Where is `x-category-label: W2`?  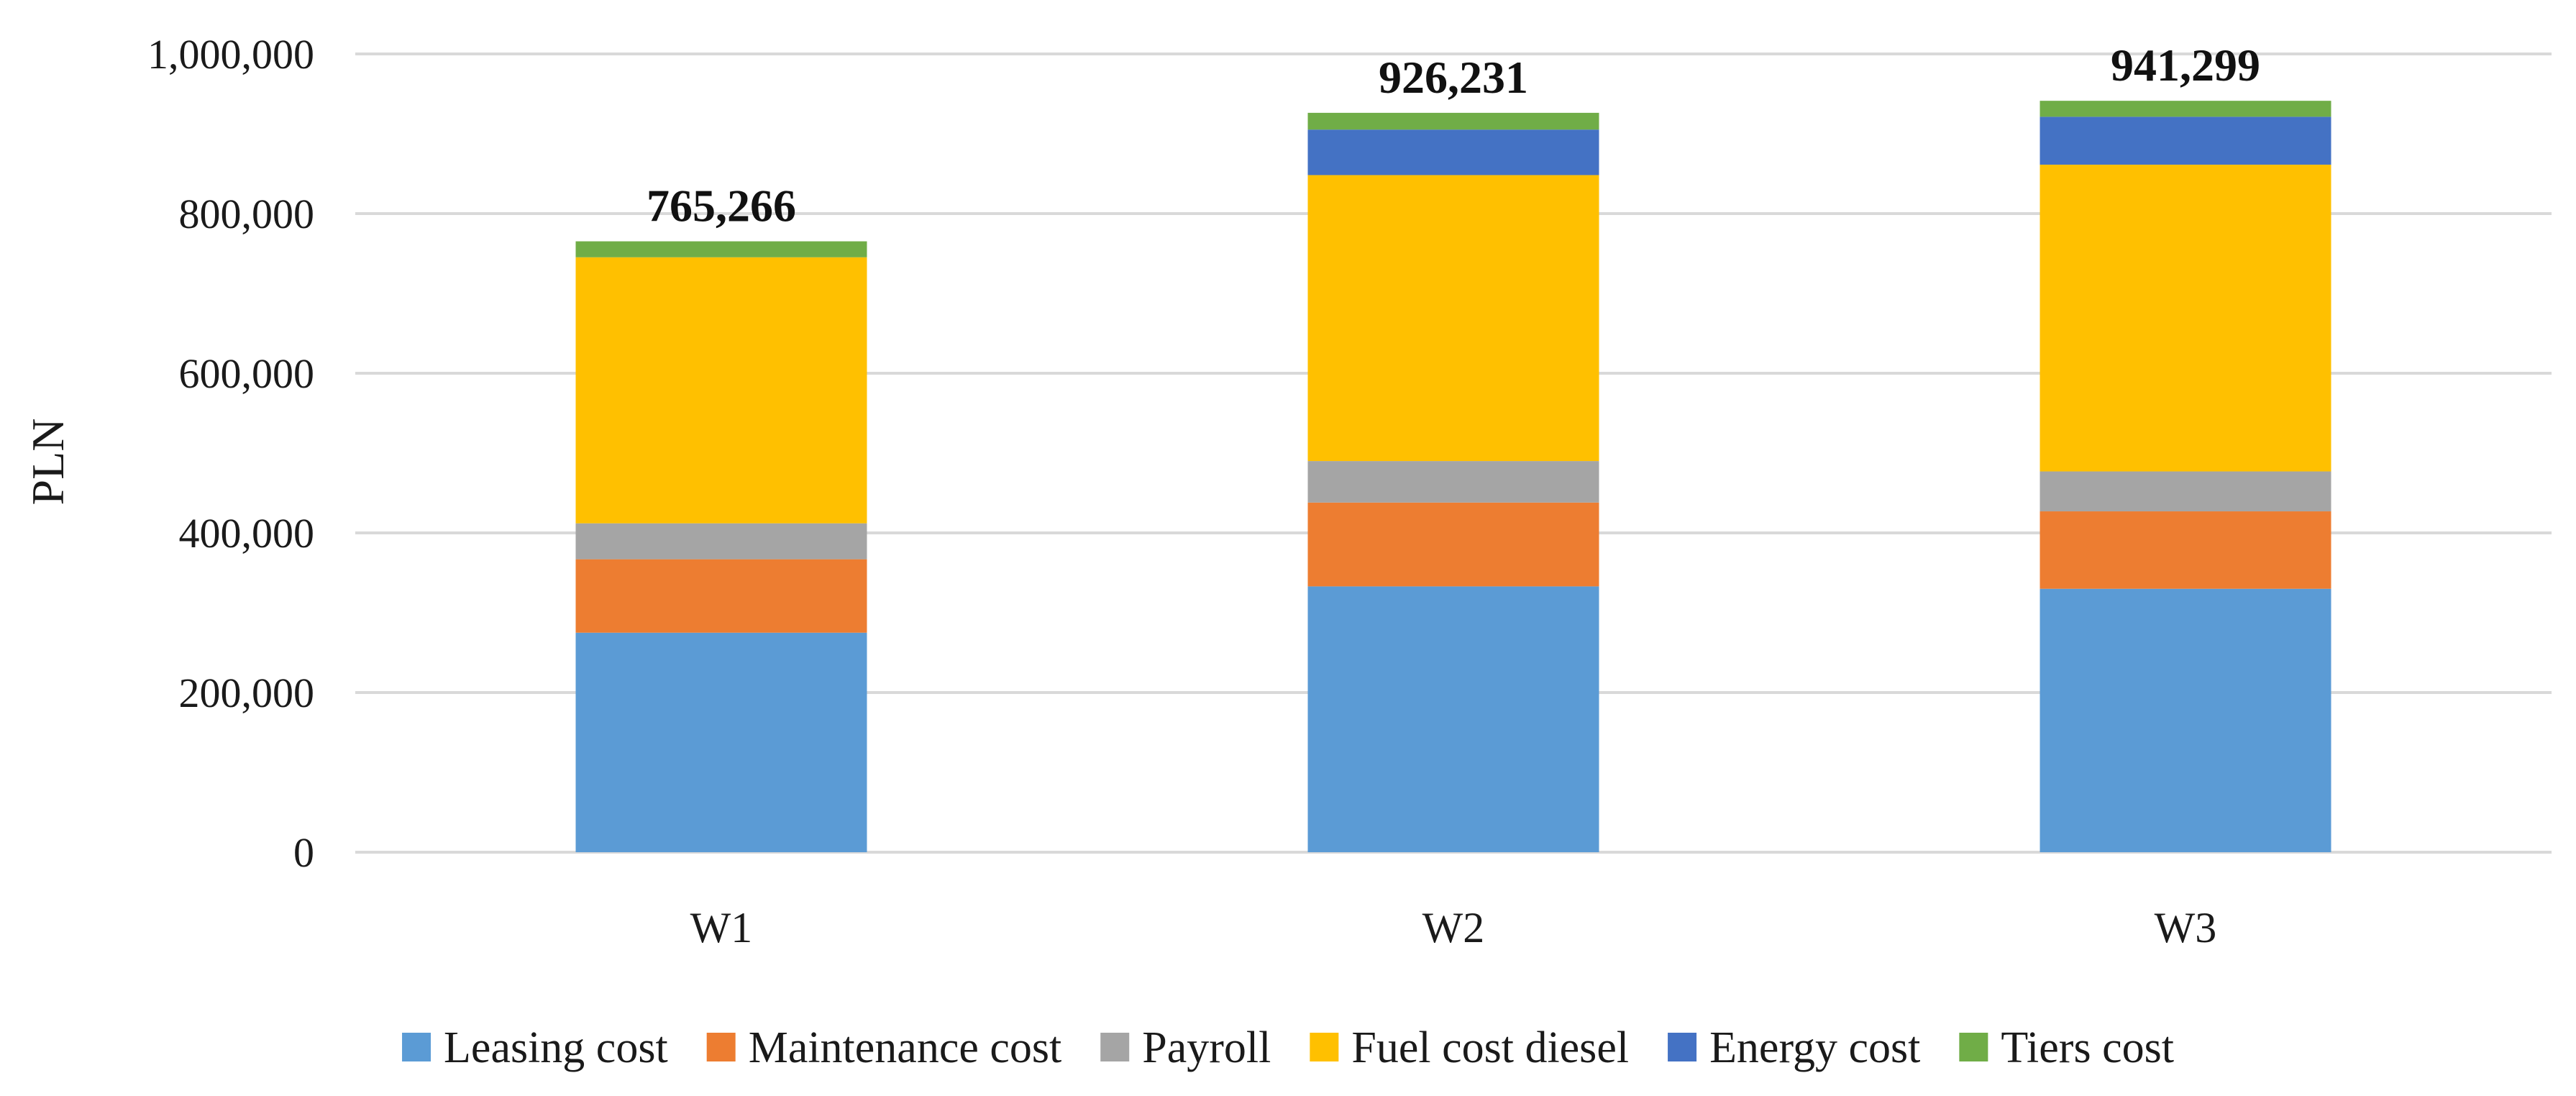 x-category-label: W2 is located at coordinates (1453, 927).